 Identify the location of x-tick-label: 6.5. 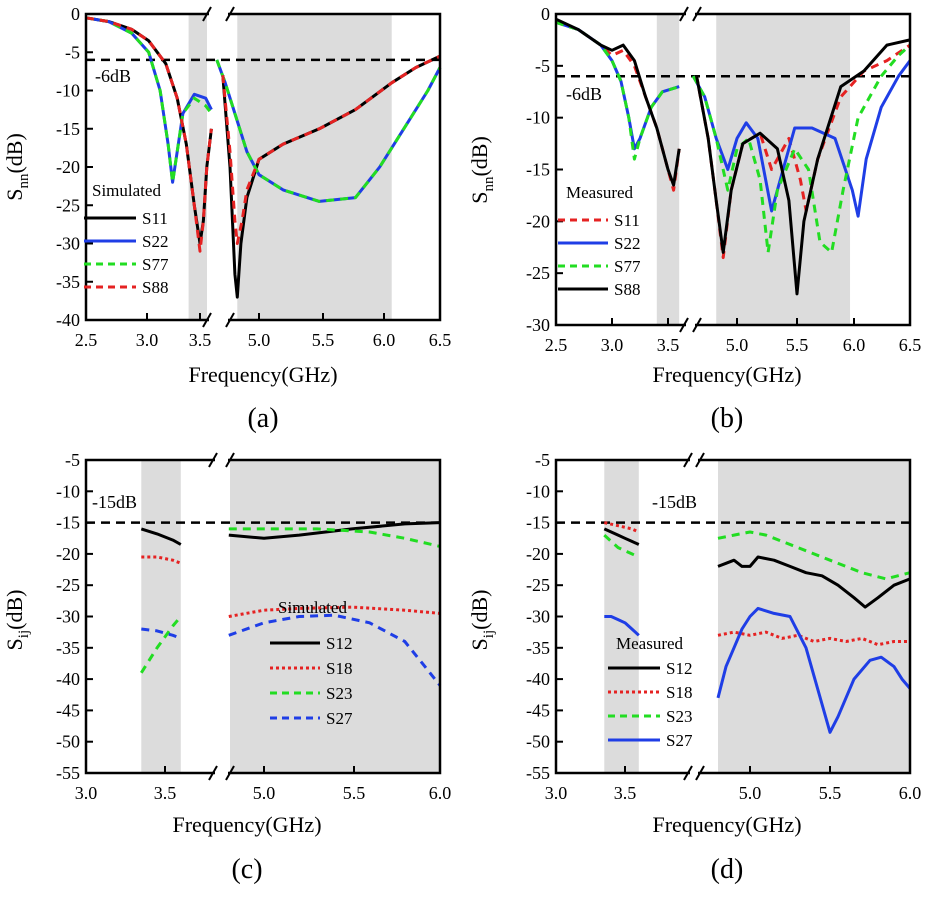
(910, 345).